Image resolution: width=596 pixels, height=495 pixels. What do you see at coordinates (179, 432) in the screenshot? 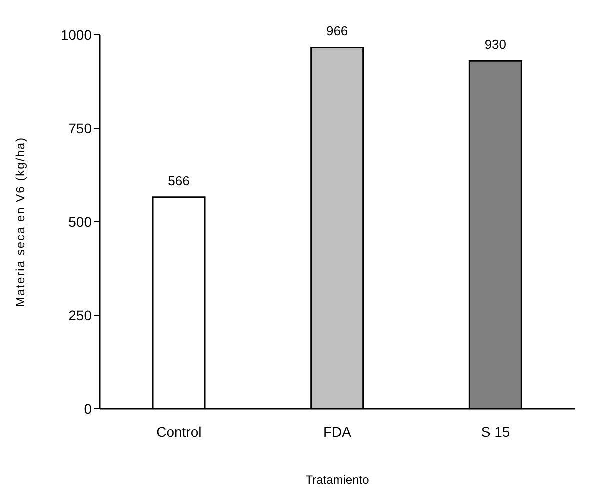
I see `x-tick-label: Control` at bounding box center [179, 432].